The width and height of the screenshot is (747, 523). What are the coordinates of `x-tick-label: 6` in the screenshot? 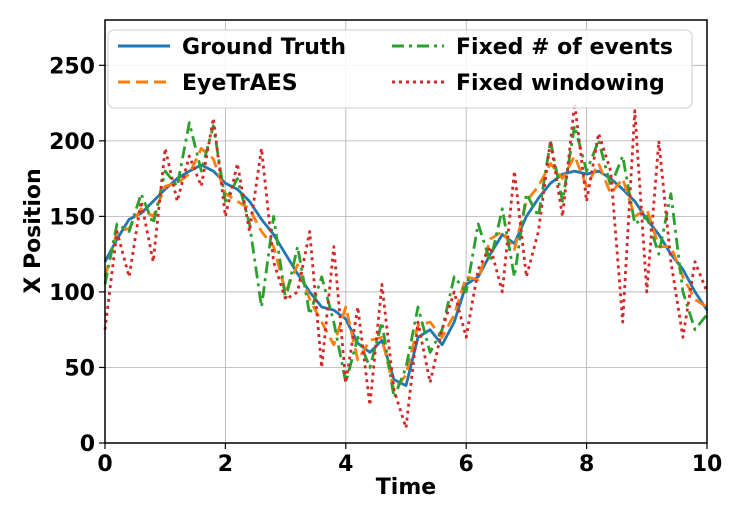 It's located at (466, 464).